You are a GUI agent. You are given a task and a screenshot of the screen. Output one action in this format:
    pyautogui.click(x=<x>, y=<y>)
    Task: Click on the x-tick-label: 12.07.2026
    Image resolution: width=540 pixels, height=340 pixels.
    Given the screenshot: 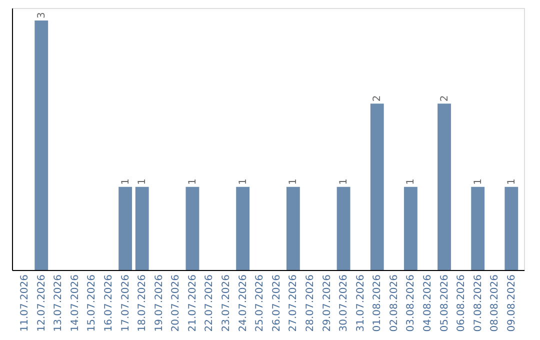 What is the action you would take?
    pyautogui.click(x=42, y=303)
    